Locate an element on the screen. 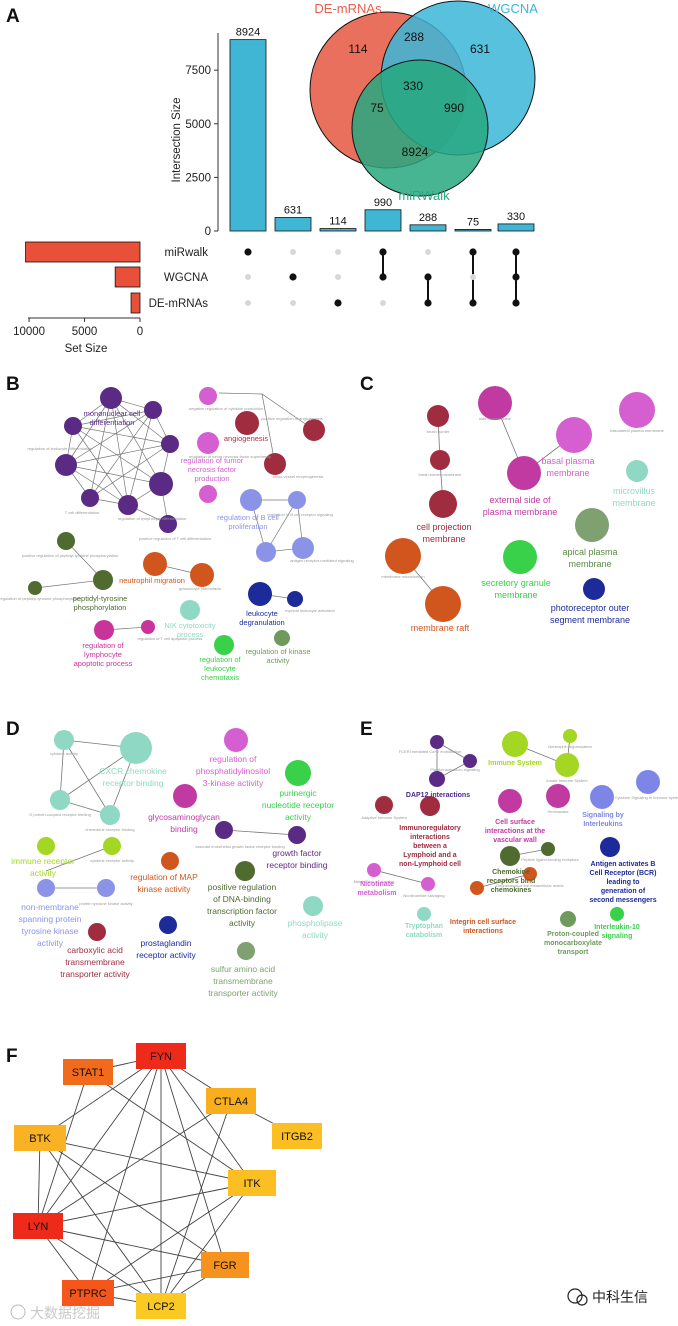 The height and width of the screenshot is (1326, 678). svg-text: Antigen activates B is located at coordinates (623, 864).